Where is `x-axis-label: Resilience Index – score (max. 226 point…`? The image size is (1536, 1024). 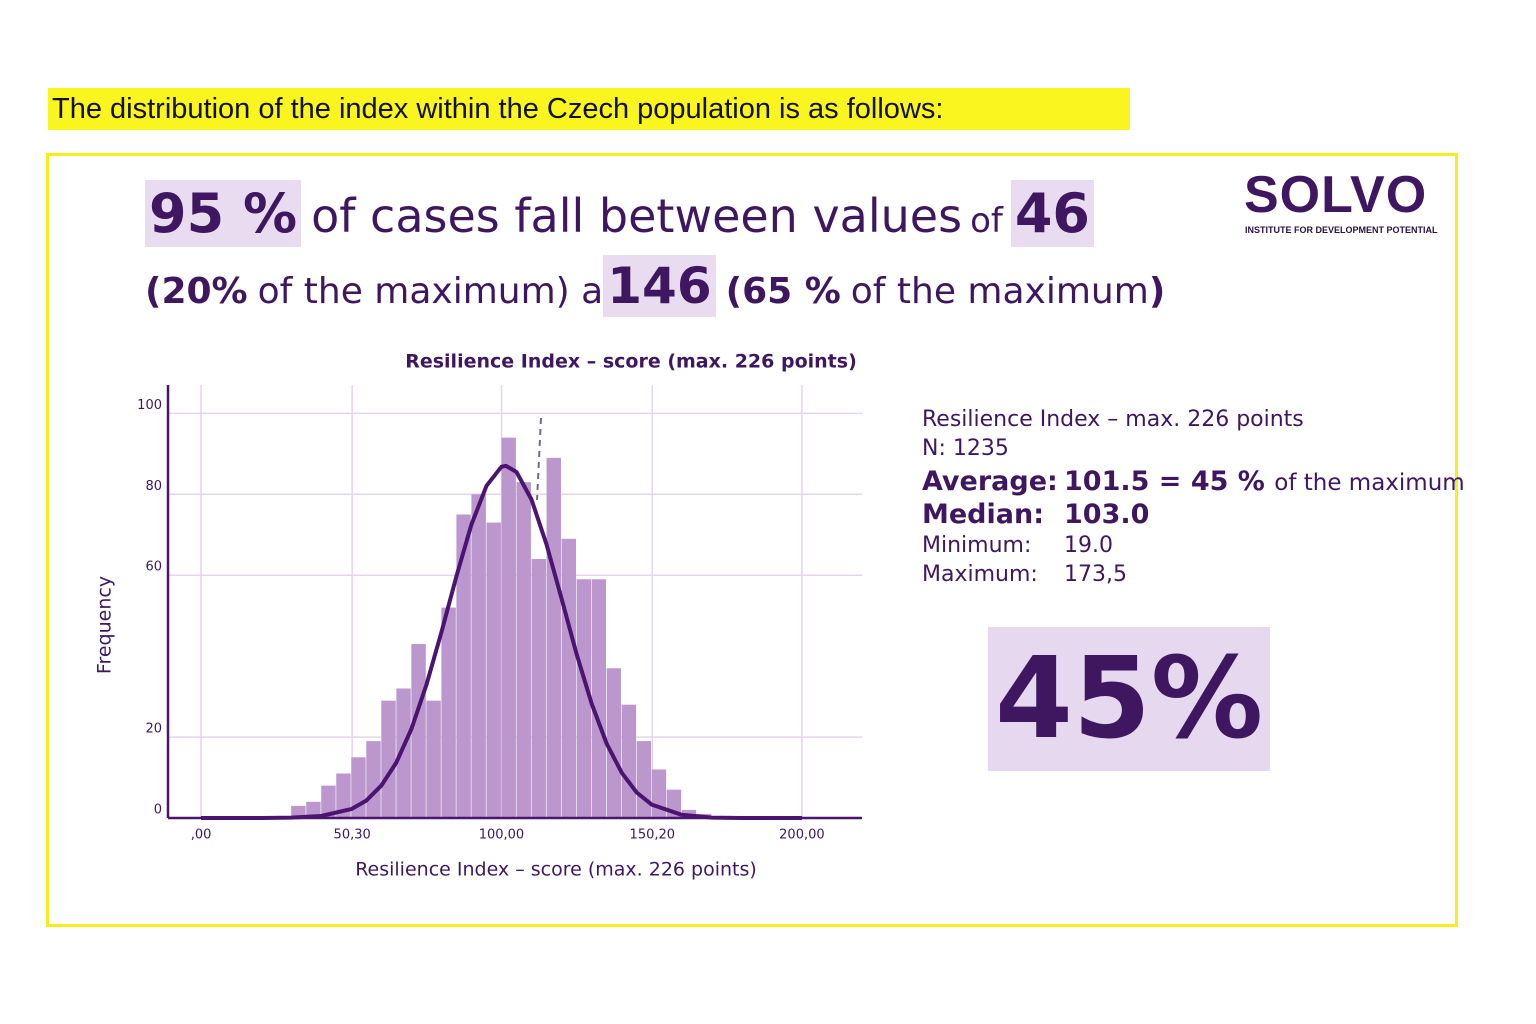
x-axis-label: Resilience Index – score (max. 226 point… is located at coordinates (556, 870).